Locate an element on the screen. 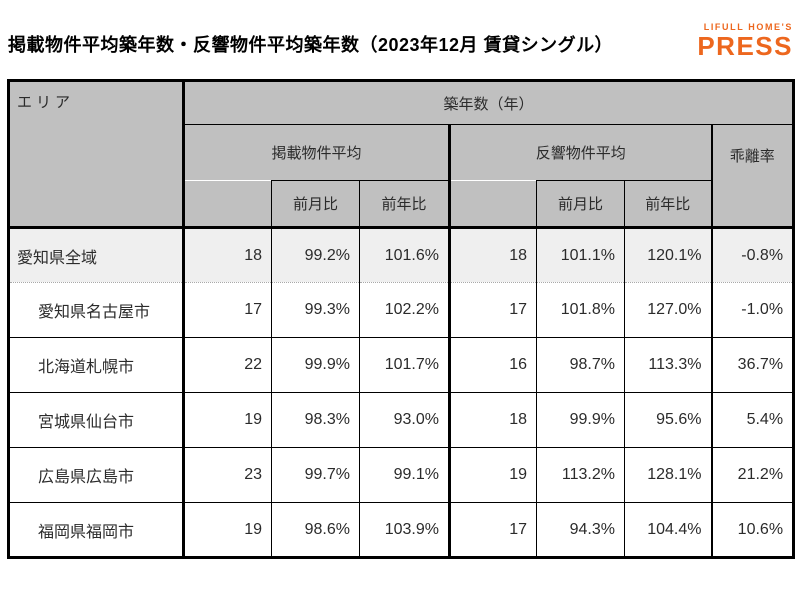 The width and height of the screenshot is (800, 600). response-yoy-value: 128.1% is located at coordinates (668, 475).